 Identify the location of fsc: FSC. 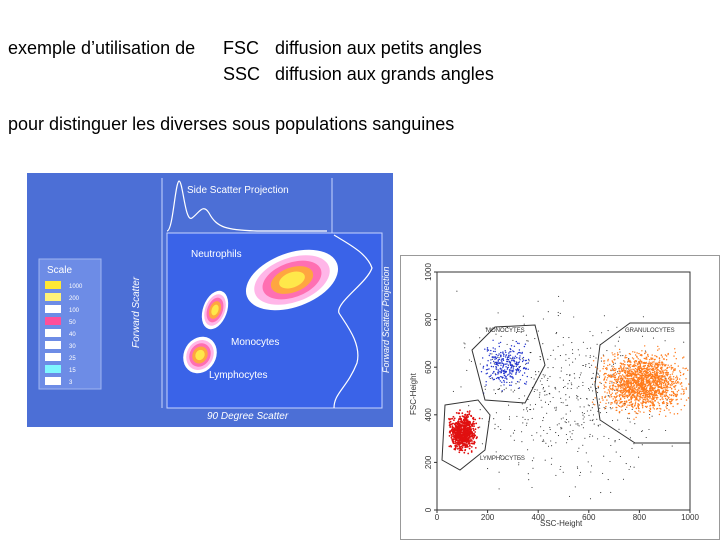
(241, 48).